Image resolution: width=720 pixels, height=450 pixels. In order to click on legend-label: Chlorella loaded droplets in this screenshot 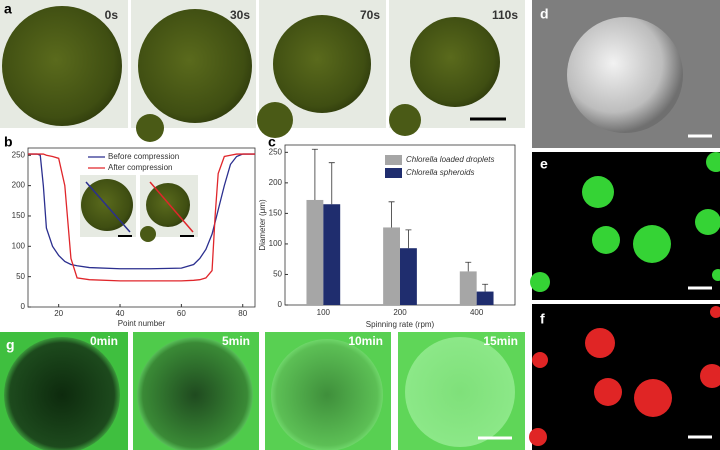, I will do `click(450, 159)`.